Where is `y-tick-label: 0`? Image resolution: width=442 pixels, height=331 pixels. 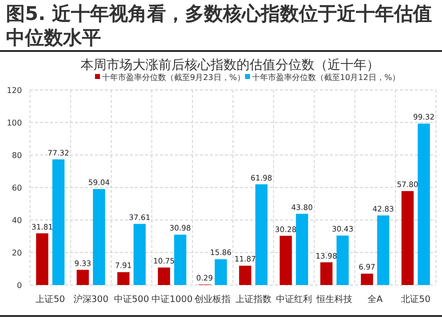 y-tick-label: 0 is located at coordinates (19, 285).